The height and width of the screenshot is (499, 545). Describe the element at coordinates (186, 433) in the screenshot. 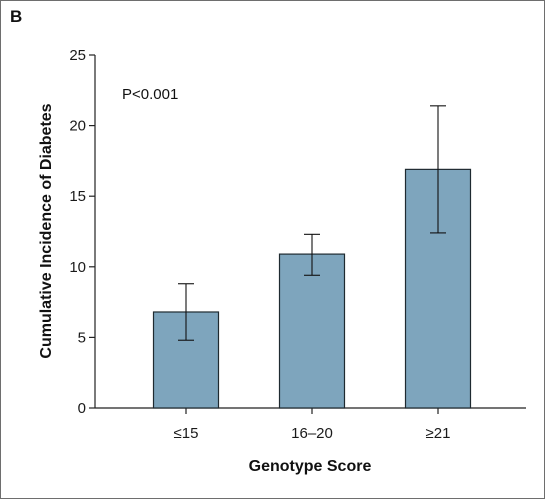

I see `x-tick-label: ≤15` at that location.